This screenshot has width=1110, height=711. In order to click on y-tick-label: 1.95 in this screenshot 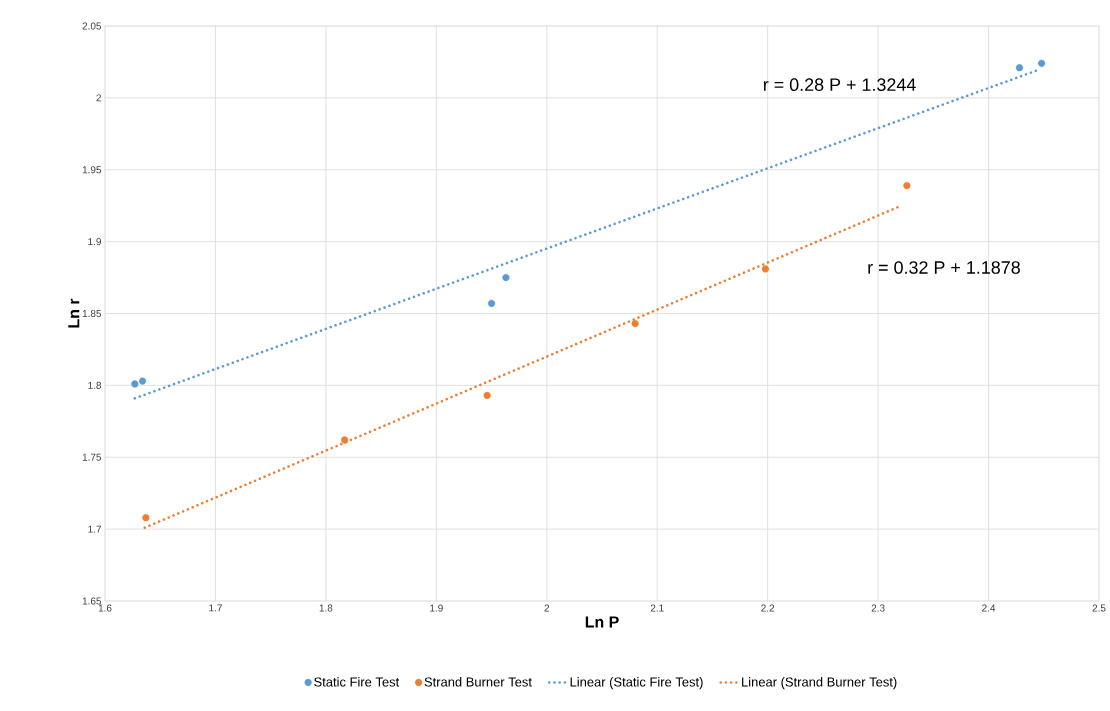, I will do `click(92, 170)`.